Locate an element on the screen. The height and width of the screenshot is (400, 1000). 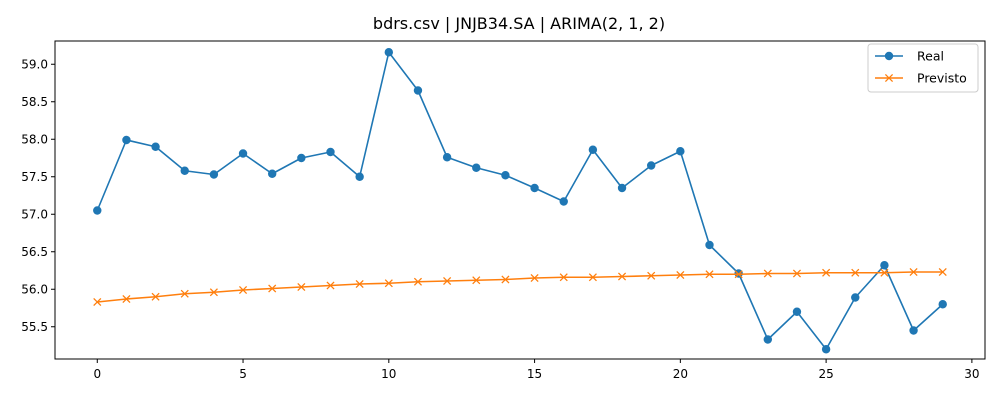
y-tick-label: 56.0 is located at coordinates (34, 289).